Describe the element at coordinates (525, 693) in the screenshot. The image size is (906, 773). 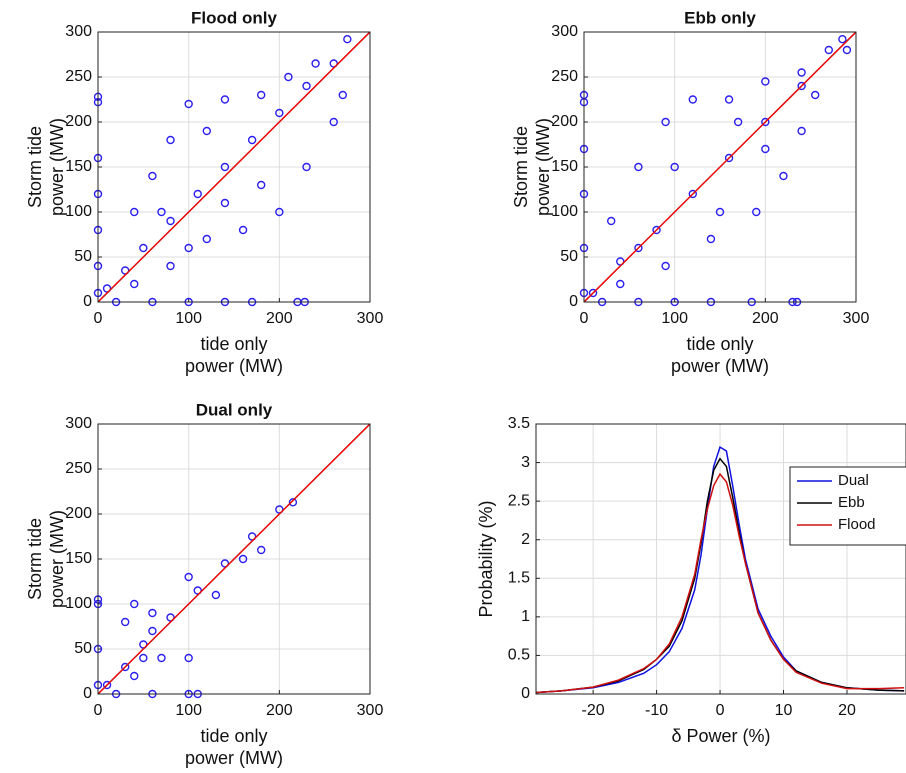
I see `y-tick-label: 0` at that location.